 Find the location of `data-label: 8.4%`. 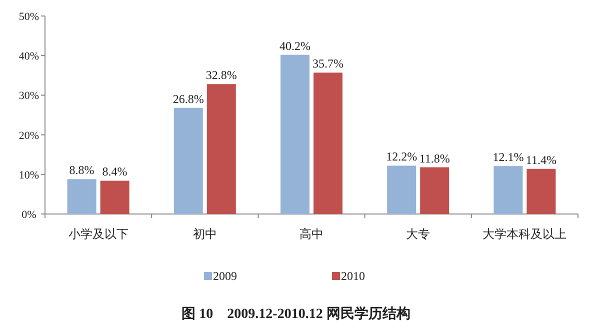

data-label: 8.4% is located at coordinates (115, 171).